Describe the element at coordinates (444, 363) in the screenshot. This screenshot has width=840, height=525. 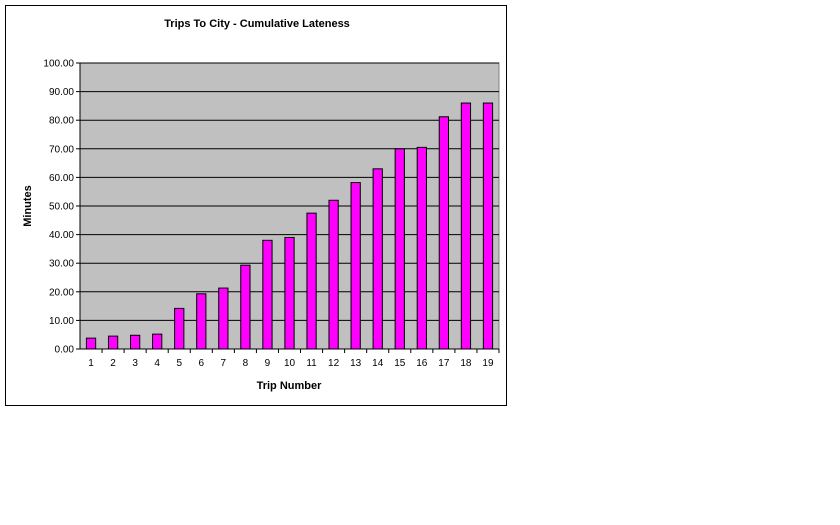
I see `x-tick-label: 17` at that location.